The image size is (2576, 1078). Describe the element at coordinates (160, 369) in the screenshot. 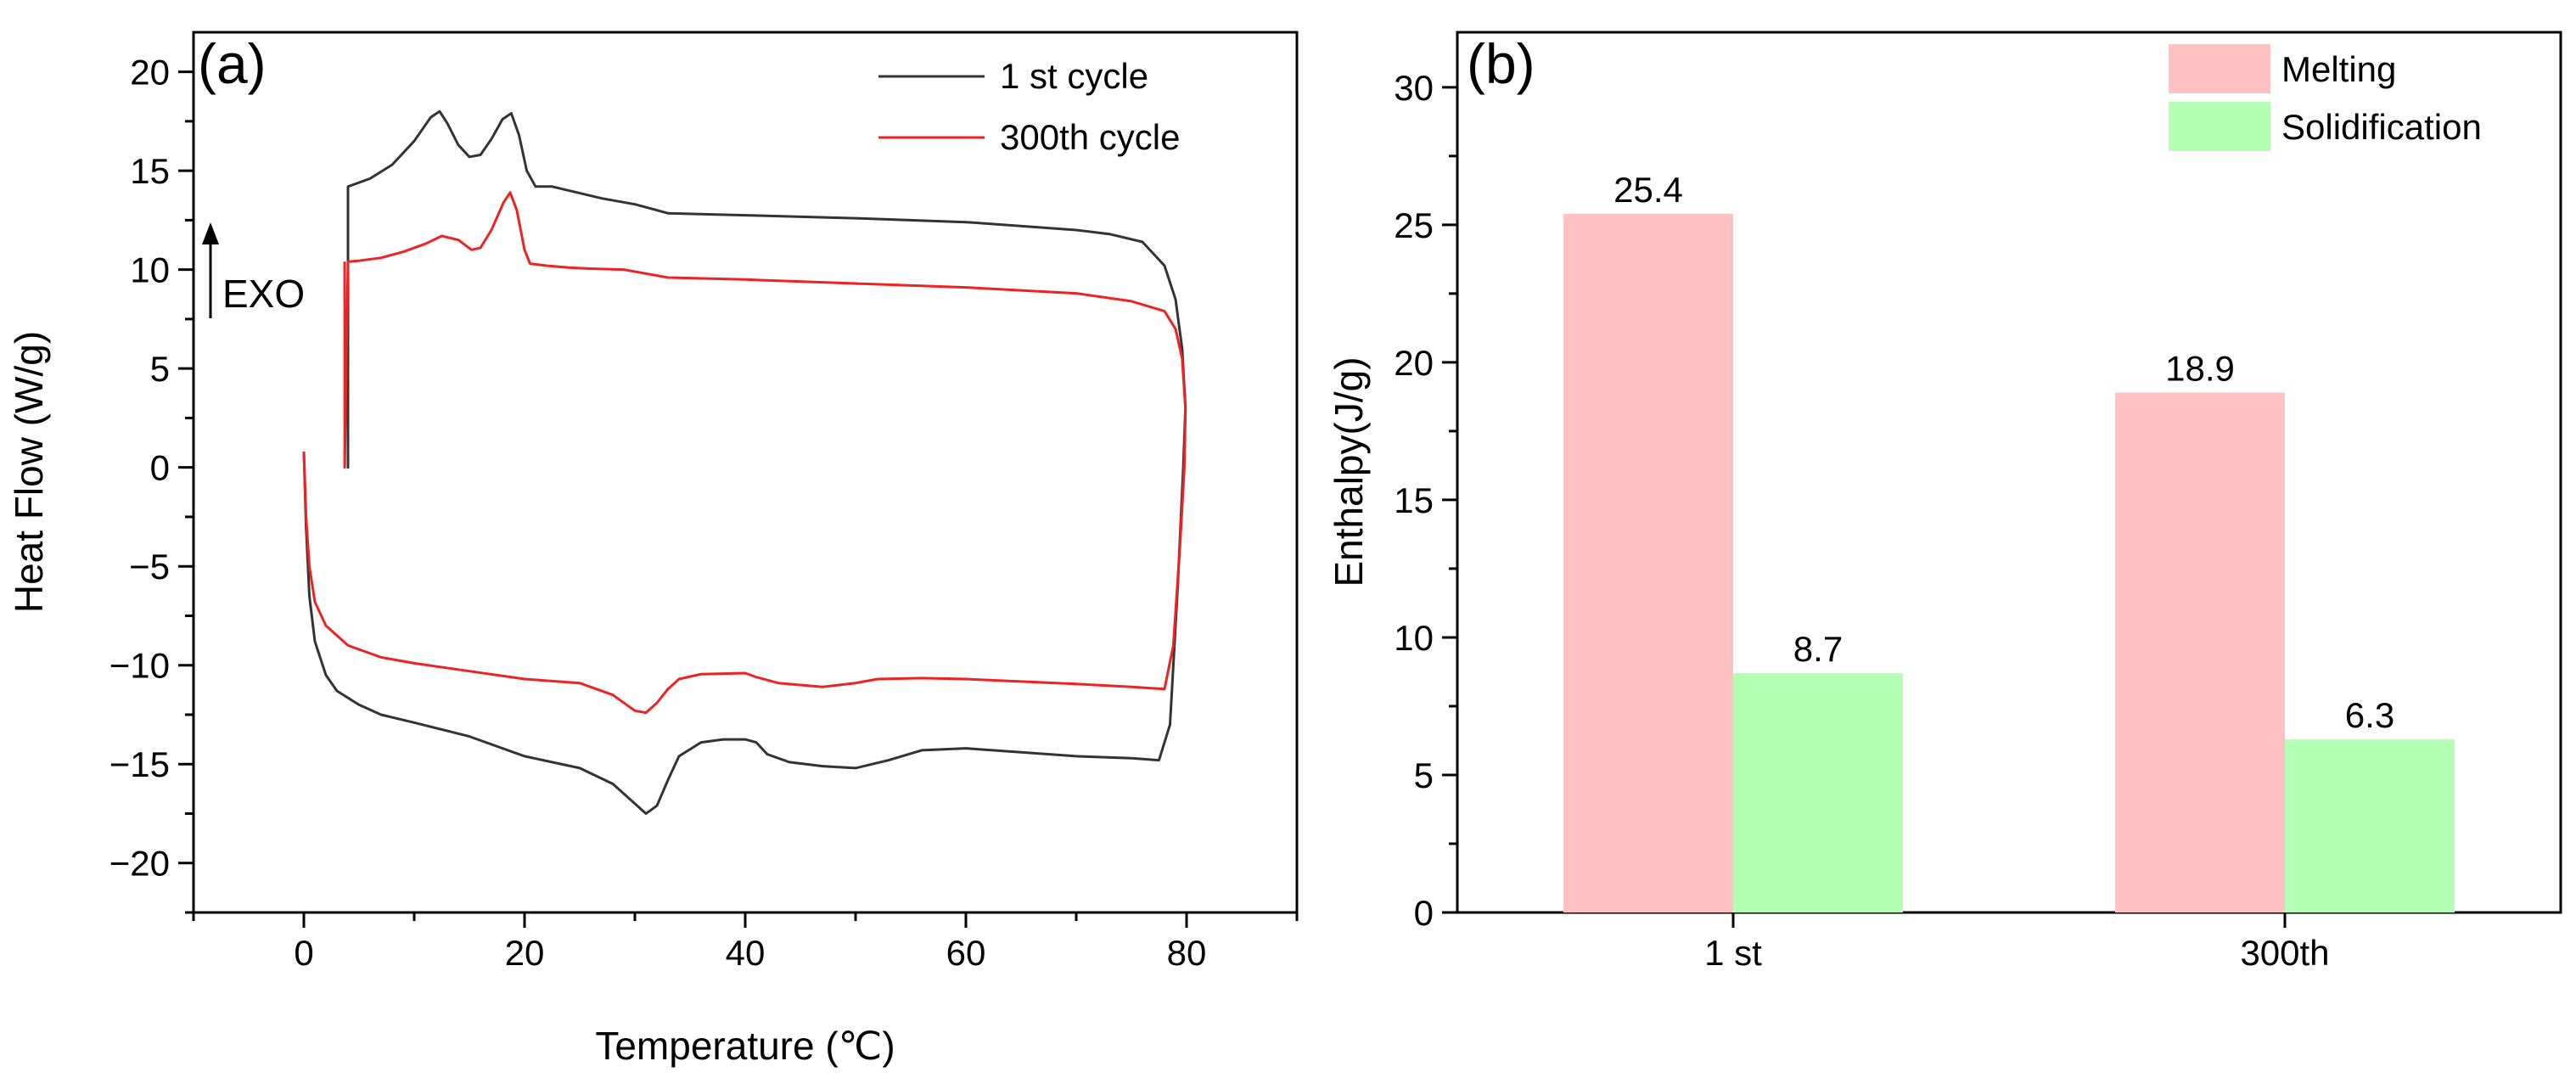

I see `y-tick-label-a: 5` at that location.